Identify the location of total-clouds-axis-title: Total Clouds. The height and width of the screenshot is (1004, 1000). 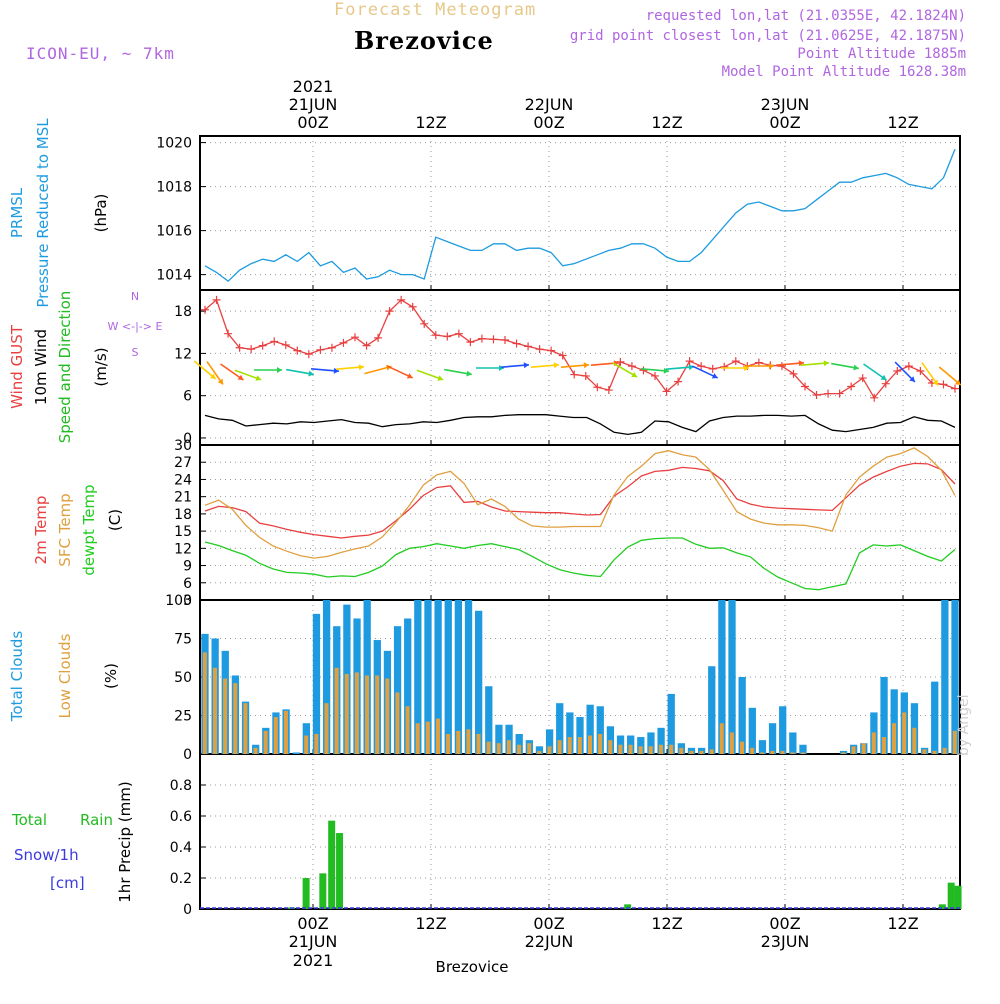
(17, 677).